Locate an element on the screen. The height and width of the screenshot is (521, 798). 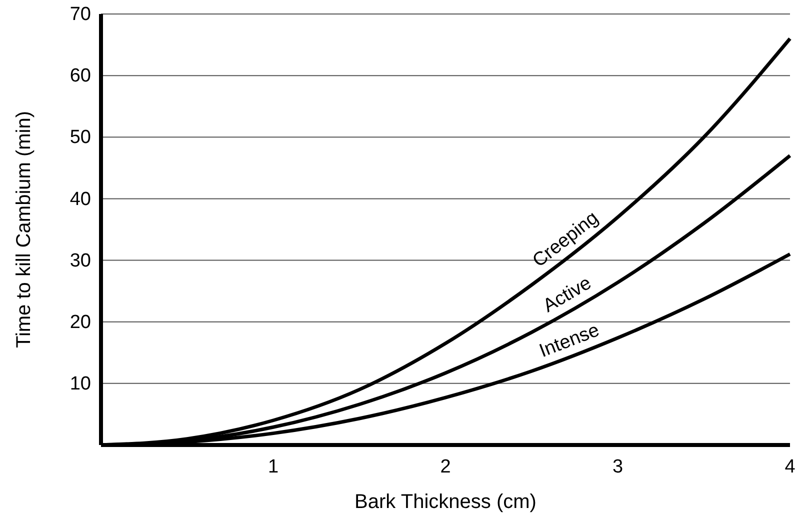
x-tick-label: 3 is located at coordinates (618, 467).